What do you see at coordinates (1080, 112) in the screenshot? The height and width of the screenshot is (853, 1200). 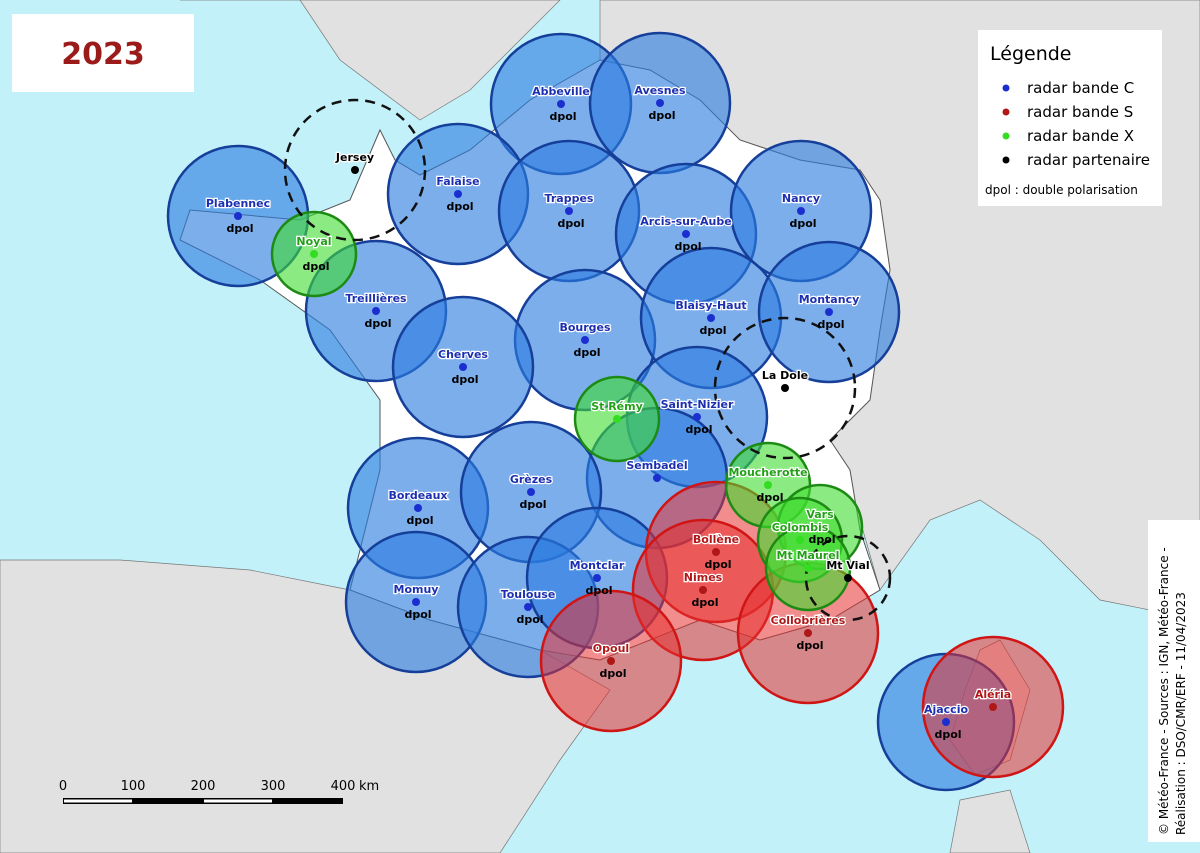 I see `legend-label: radar bande S` at bounding box center [1080, 112].